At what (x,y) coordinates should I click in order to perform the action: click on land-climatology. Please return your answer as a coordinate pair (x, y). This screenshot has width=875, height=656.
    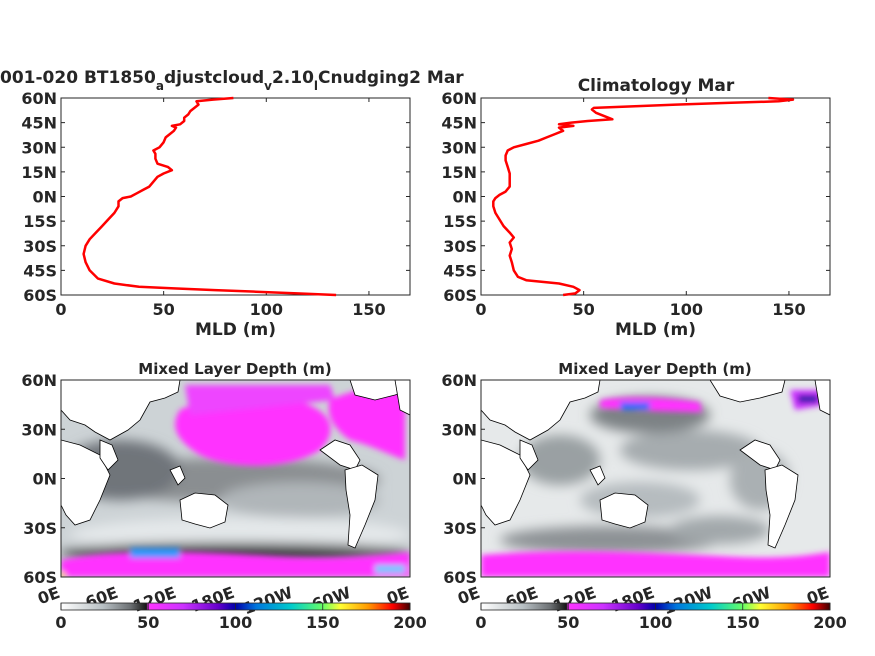
    Looking at the image, I should click on (655, 464).